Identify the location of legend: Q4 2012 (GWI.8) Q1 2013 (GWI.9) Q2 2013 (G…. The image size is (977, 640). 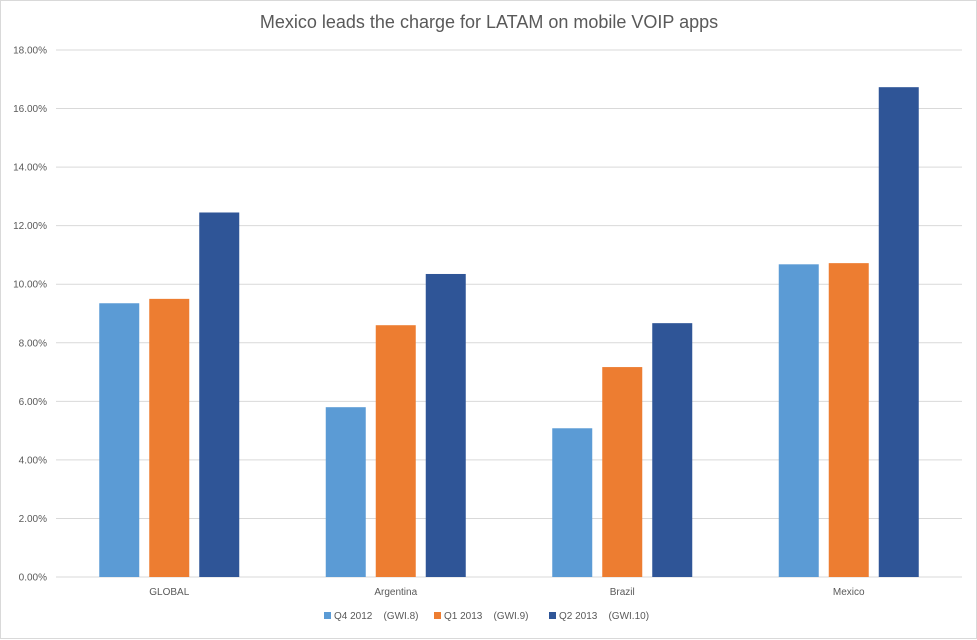
(486, 616).